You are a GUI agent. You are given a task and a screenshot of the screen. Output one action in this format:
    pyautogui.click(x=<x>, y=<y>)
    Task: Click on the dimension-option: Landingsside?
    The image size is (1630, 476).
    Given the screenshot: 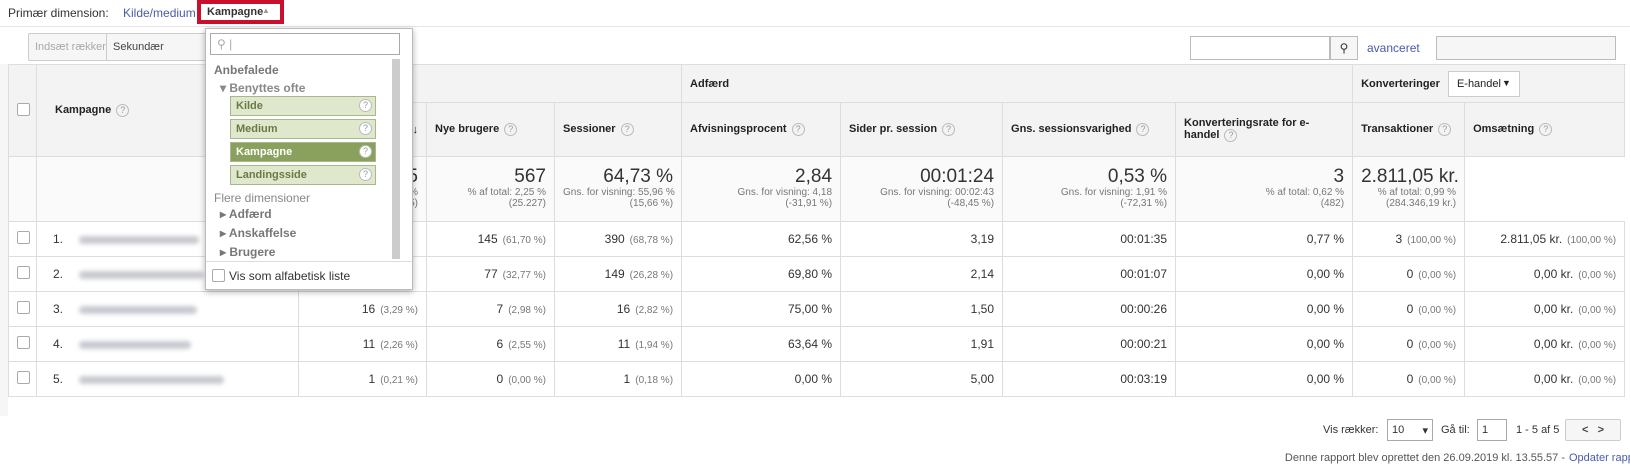 What is the action you would take?
    pyautogui.click(x=303, y=175)
    